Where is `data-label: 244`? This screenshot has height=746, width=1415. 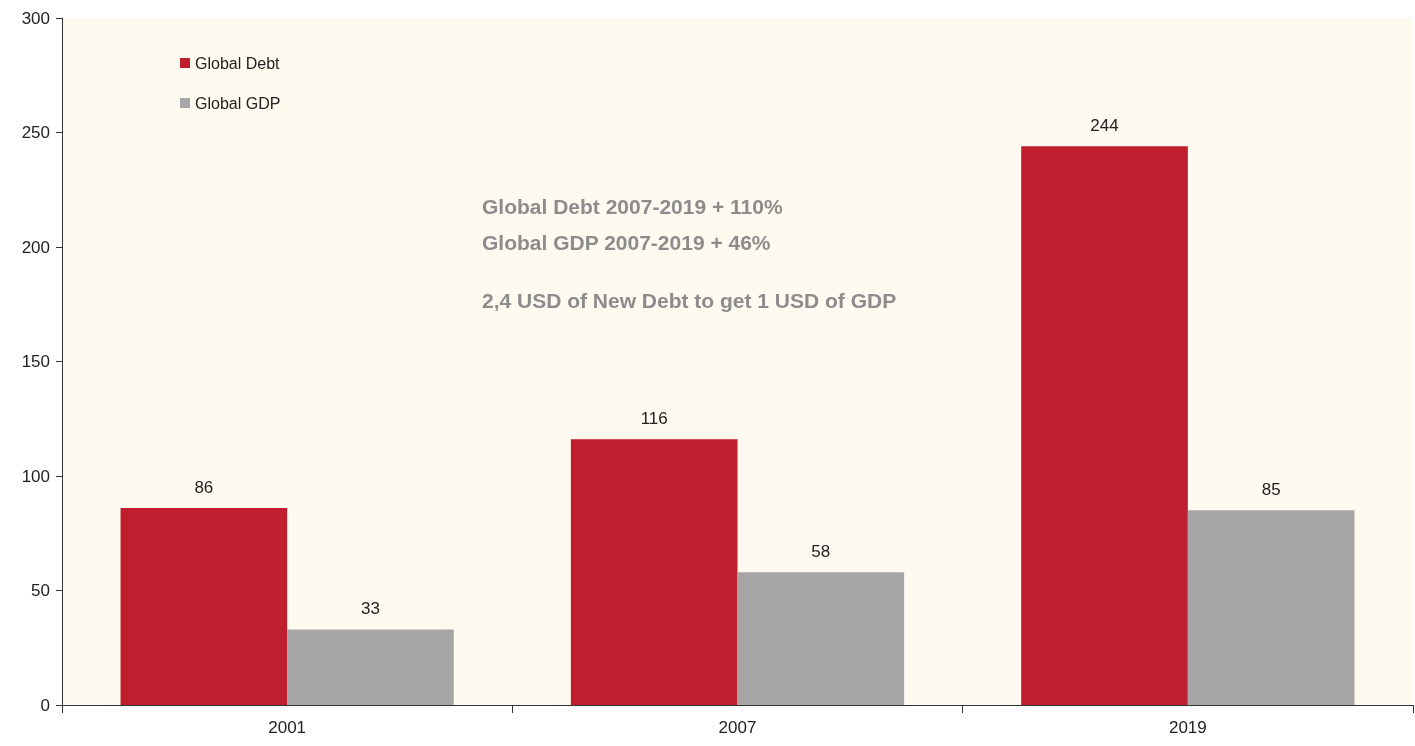 data-label: 244 is located at coordinates (1104, 126).